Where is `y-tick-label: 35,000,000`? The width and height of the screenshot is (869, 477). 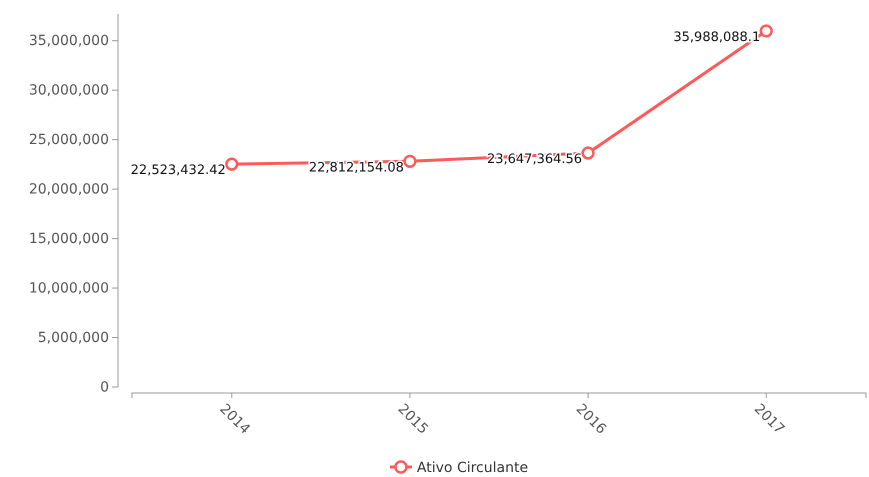 y-tick-label: 35,000,000 is located at coordinates (68, 41).